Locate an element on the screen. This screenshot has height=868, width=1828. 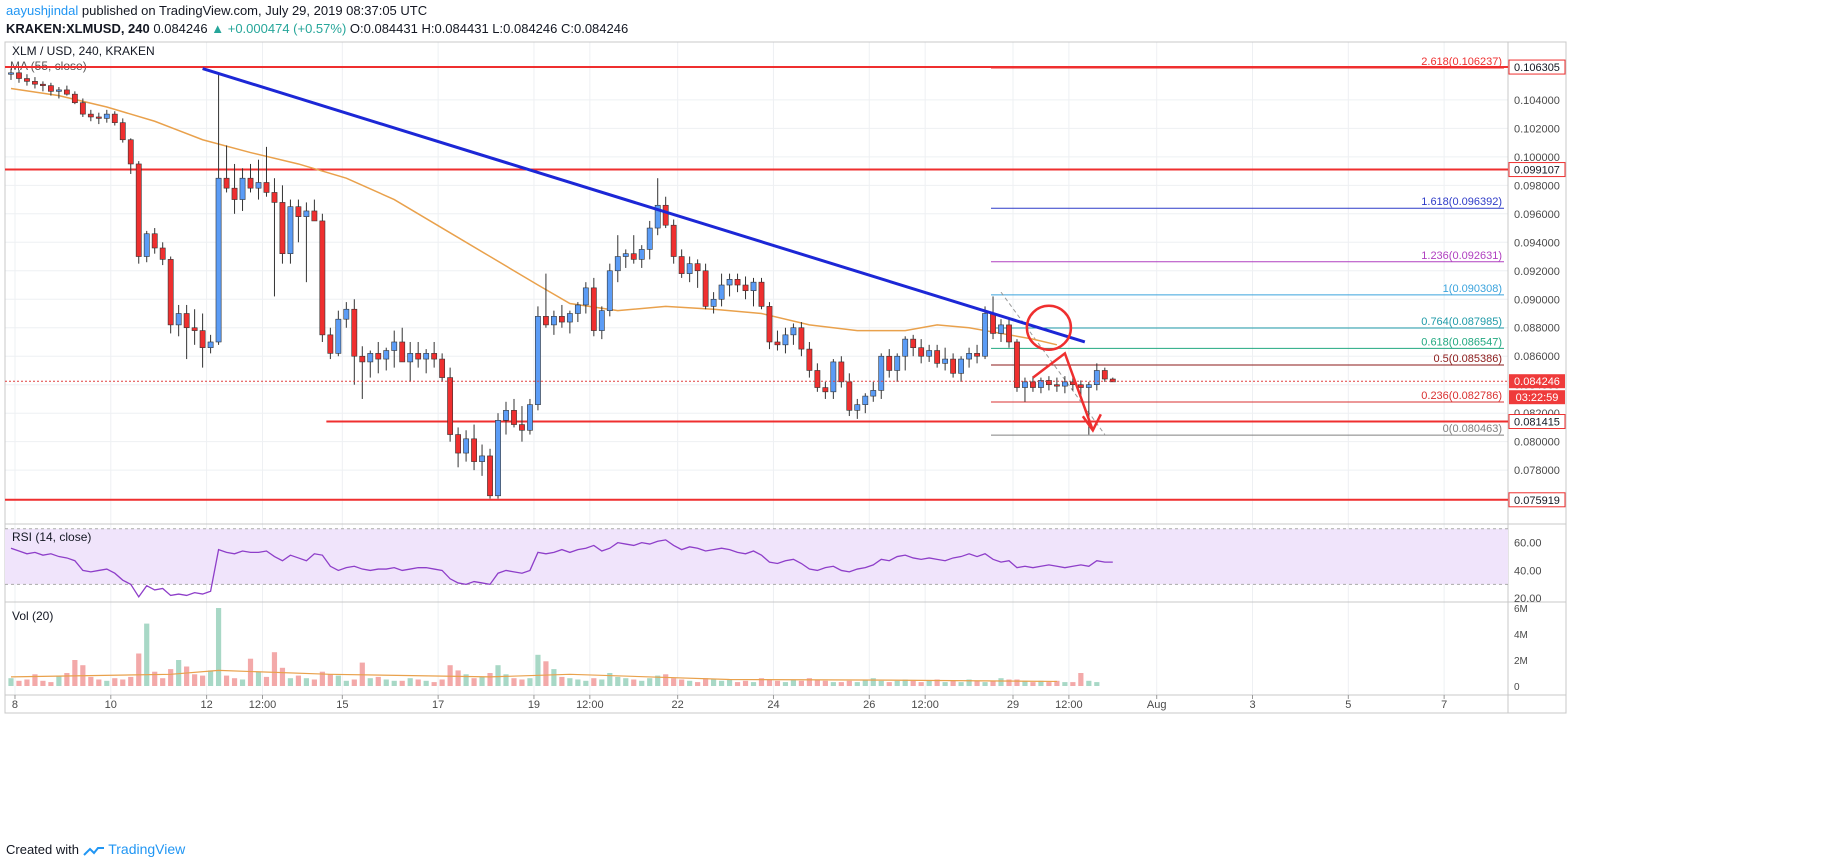
tradingview-link: TradingView is located at coordinates (147, 849).